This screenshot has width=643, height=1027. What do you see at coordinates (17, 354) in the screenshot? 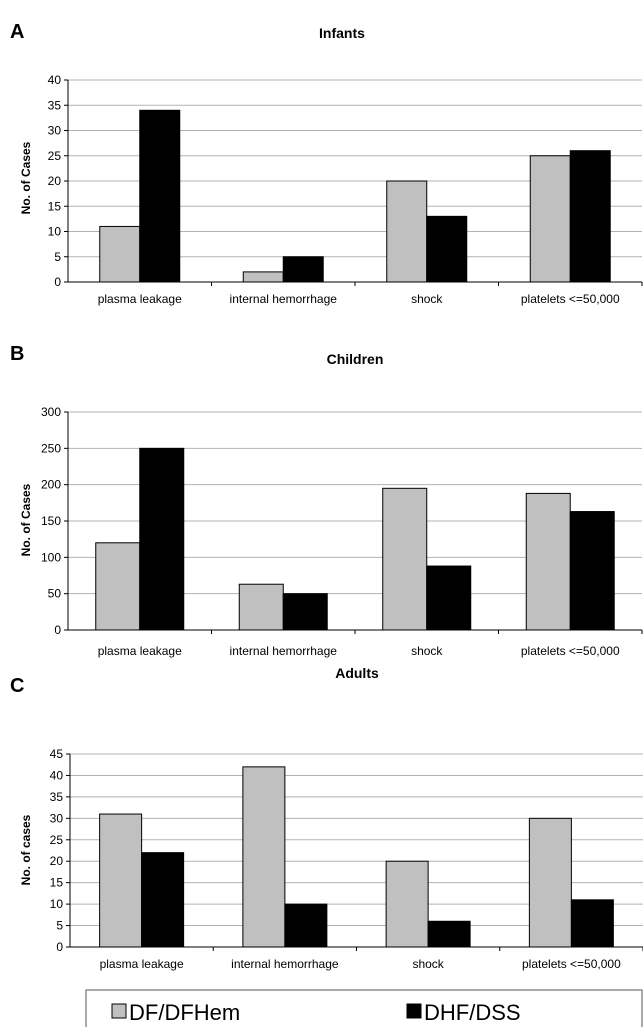
I see `panel-letter: B` at bounding box center [17, 354].